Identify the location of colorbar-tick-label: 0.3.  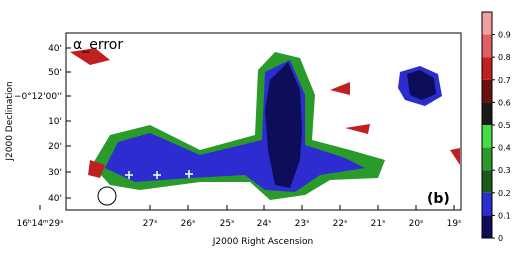
(504, 170).